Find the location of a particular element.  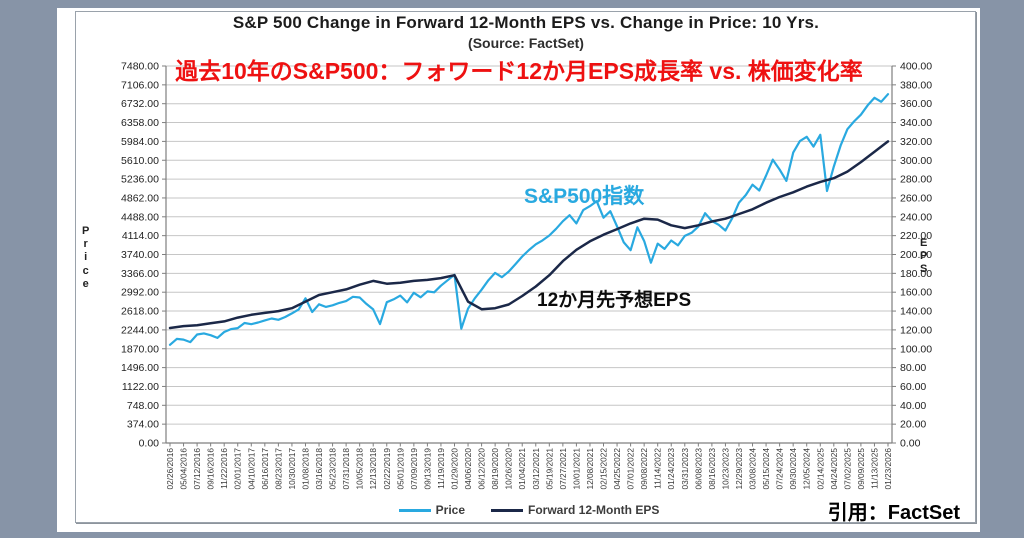

svg-text: 01/04/2021 is located at coordinates (522, 469).